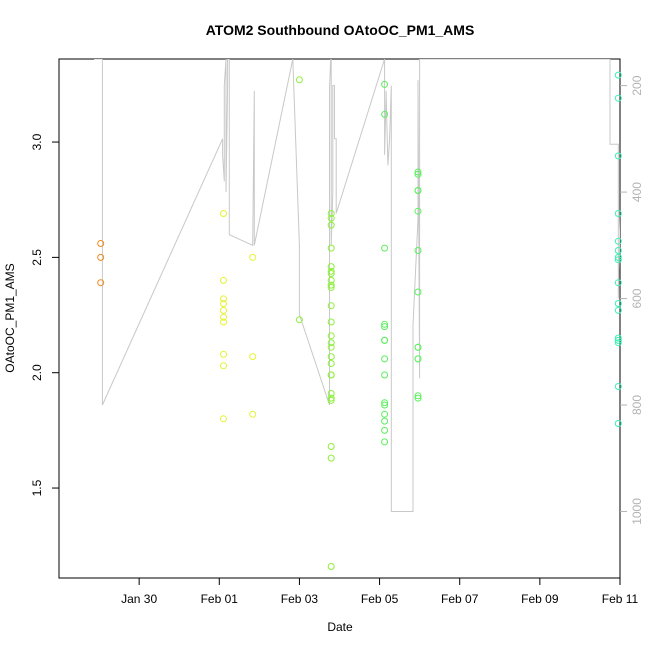  What do you see at coordinates (637, 85) in the screenshot?
I see `right-tick-label: 200` at bounding box center [637, 85].